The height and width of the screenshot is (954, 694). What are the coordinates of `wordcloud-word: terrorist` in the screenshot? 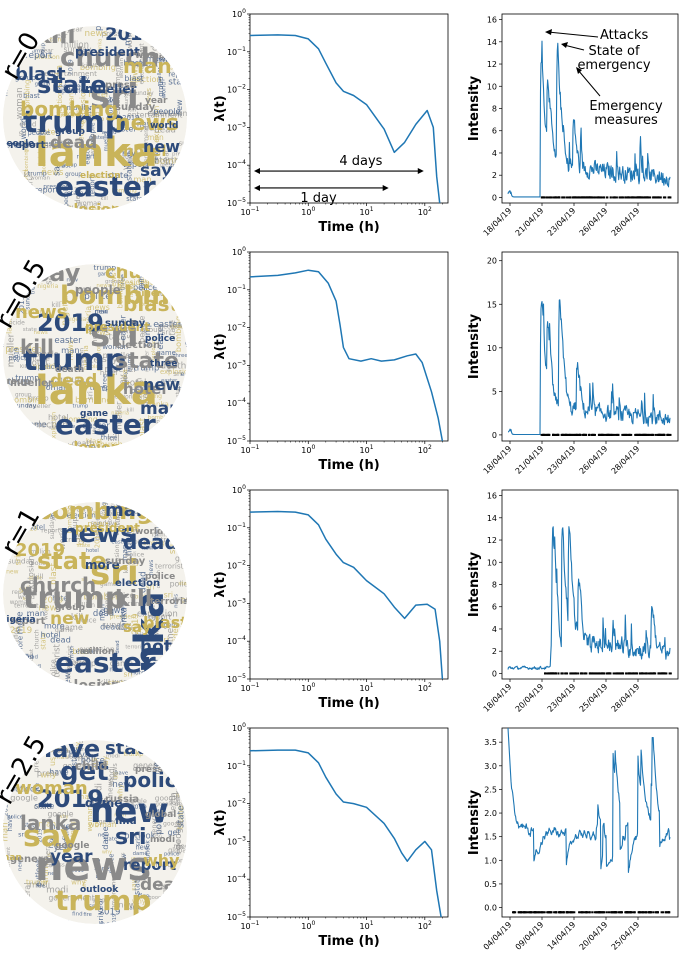 It's located at (26, 606).